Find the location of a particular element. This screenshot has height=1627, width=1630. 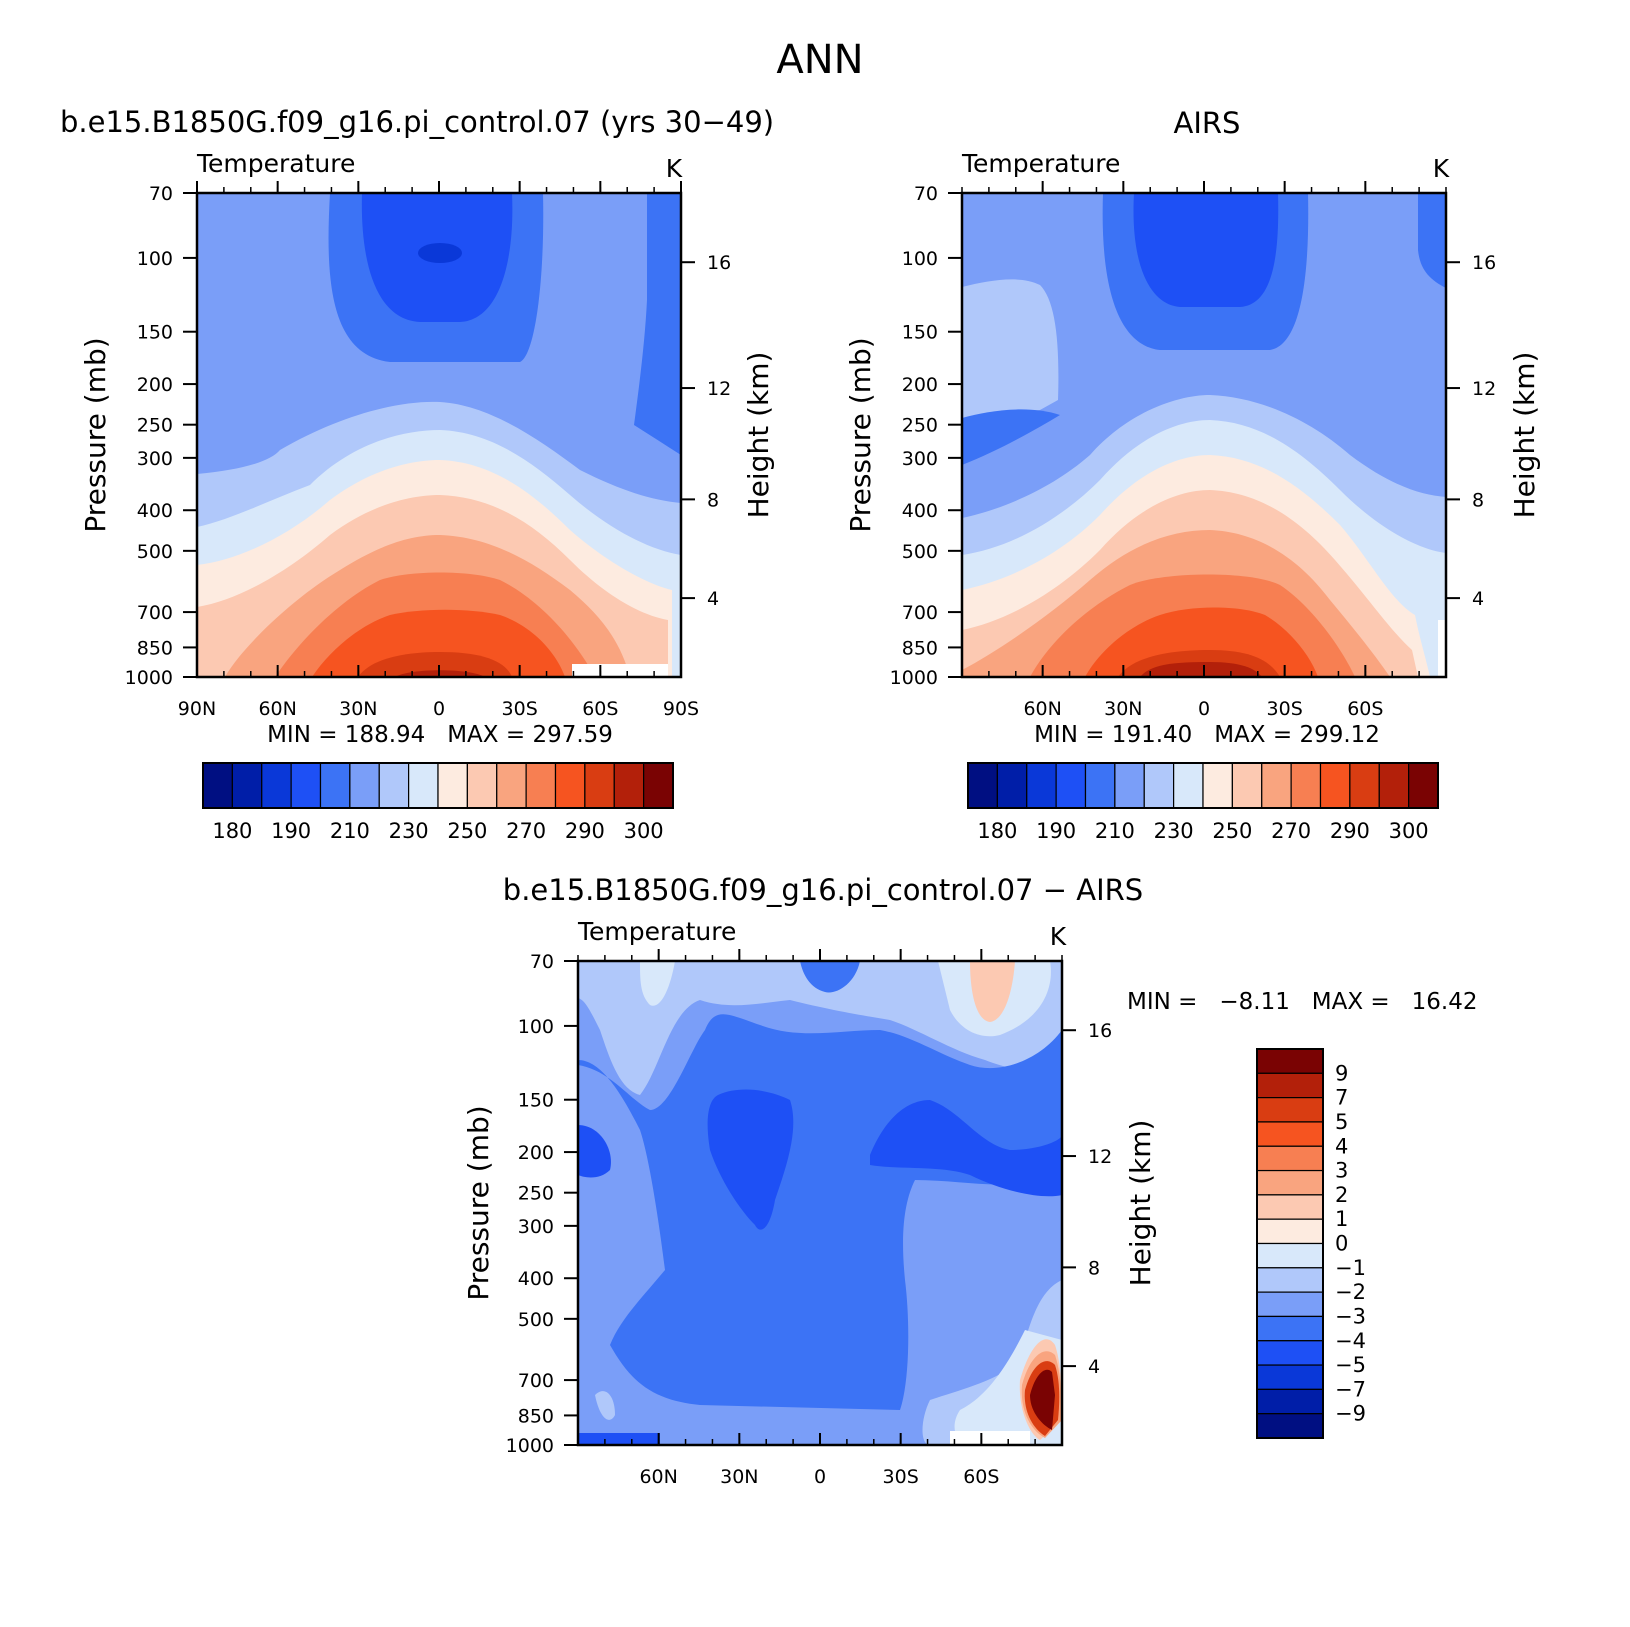

panel-model-colorbar: 180 190 210 230 250 270 290 300 is located at coordinates (438, 802).